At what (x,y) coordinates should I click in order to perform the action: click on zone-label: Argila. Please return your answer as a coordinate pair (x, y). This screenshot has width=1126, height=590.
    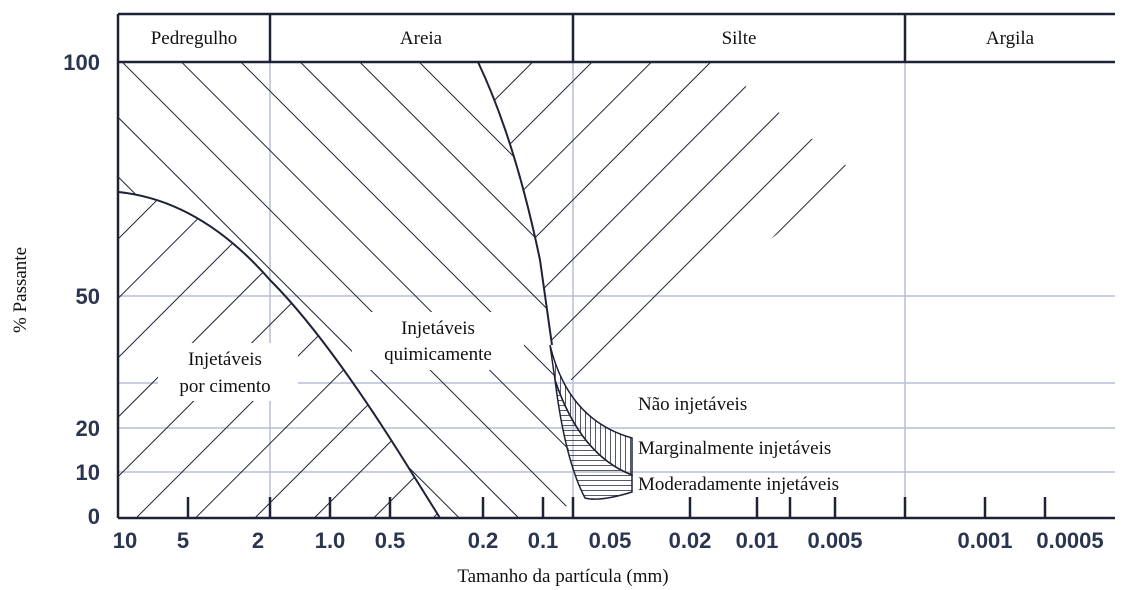
    Looking at the image, I should click on (1010, 38).